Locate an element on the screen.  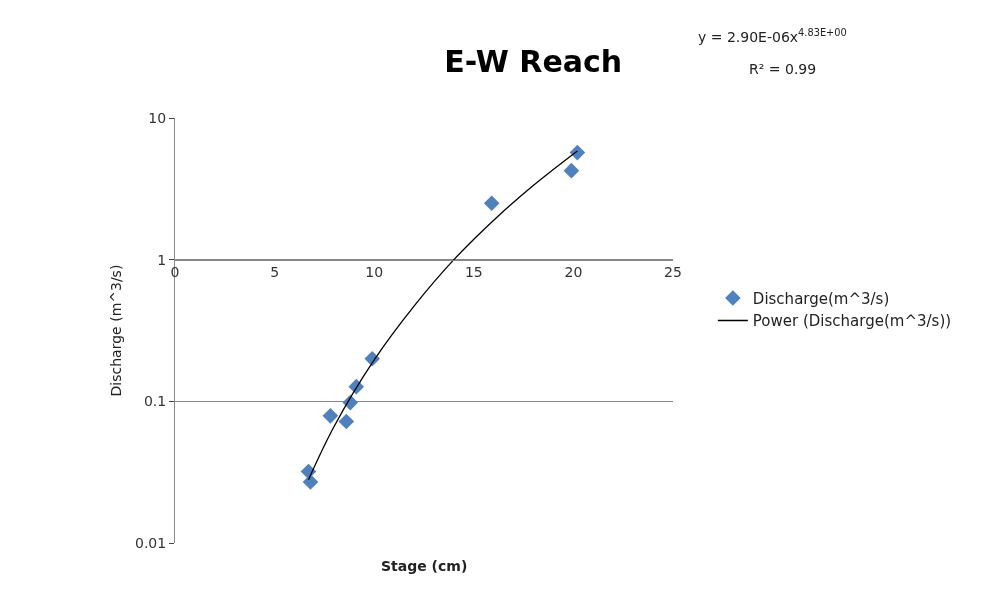
x-tick-label: 20 is located at coordinates (573, 272).